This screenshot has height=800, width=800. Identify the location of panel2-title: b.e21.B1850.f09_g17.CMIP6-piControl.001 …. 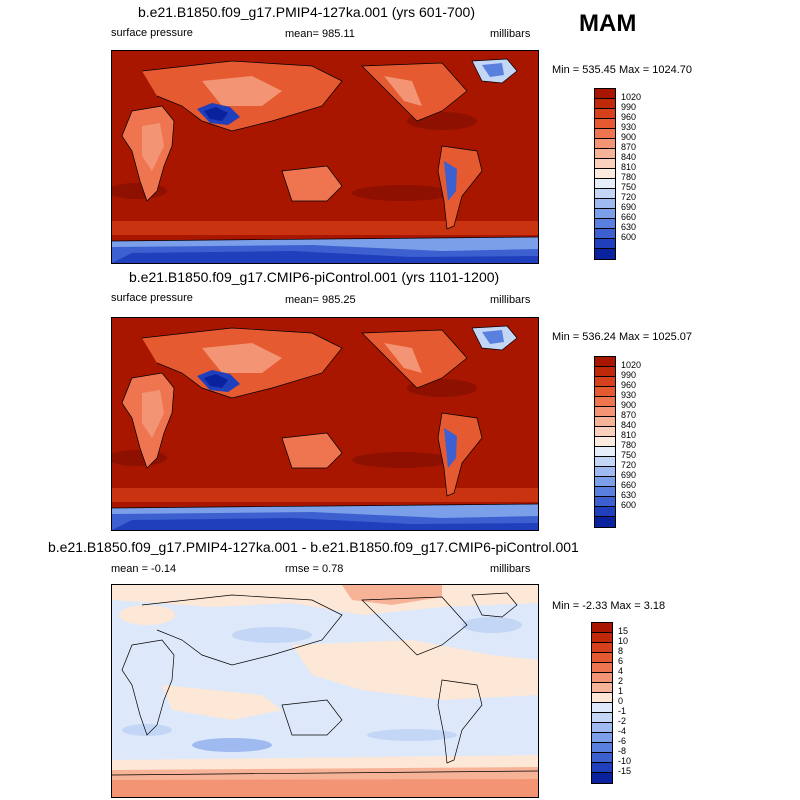
(314, 277).